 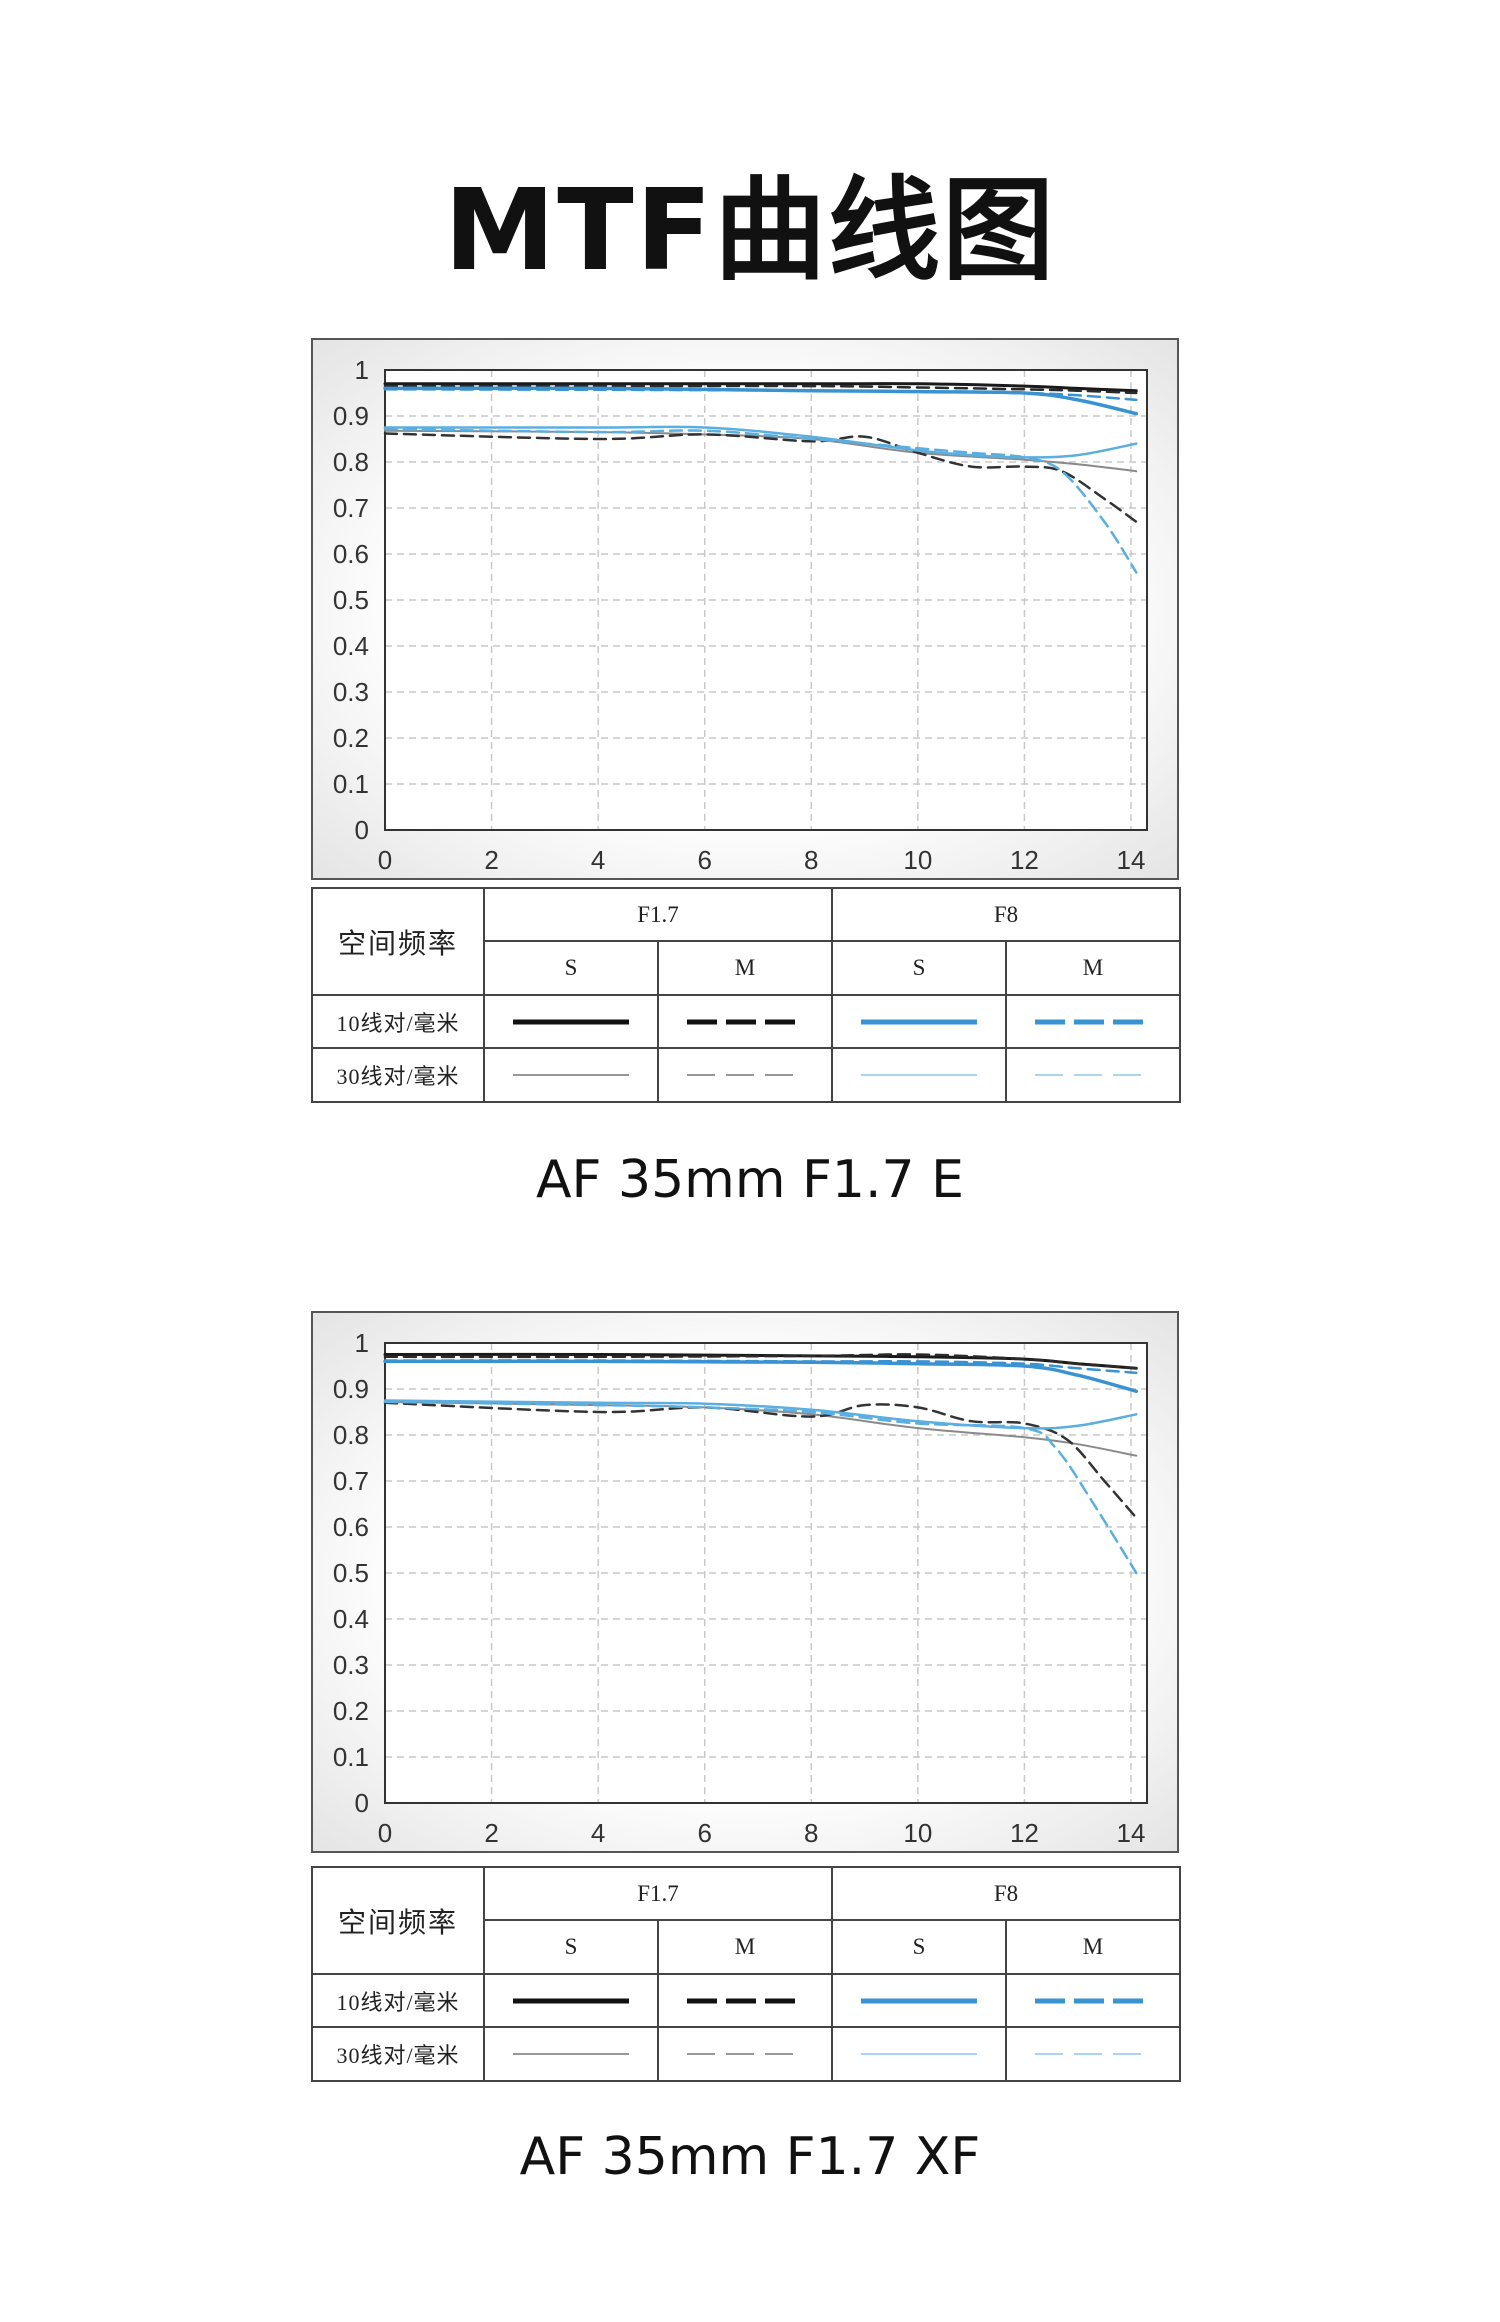 I want to click on mtf-chart-2: 0 0.1 0.2 0.3 0.4 0.5 0.6 0.7 0.8 0.9 1 0 2 4 6 8 10 12 14, so click(x=745, y=1582).